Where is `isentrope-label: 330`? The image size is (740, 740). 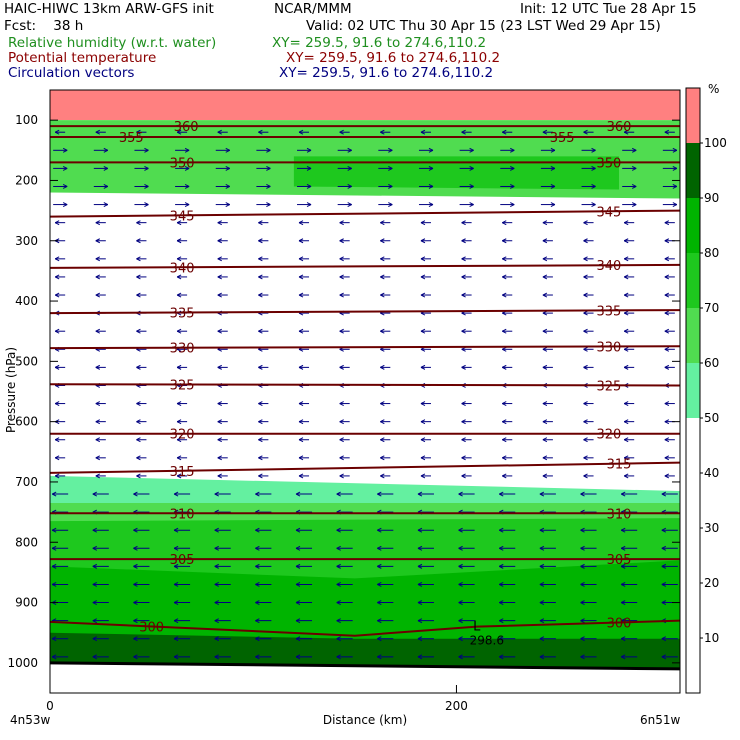
isentrope-label: 330 is located at coordinates (182, 349).